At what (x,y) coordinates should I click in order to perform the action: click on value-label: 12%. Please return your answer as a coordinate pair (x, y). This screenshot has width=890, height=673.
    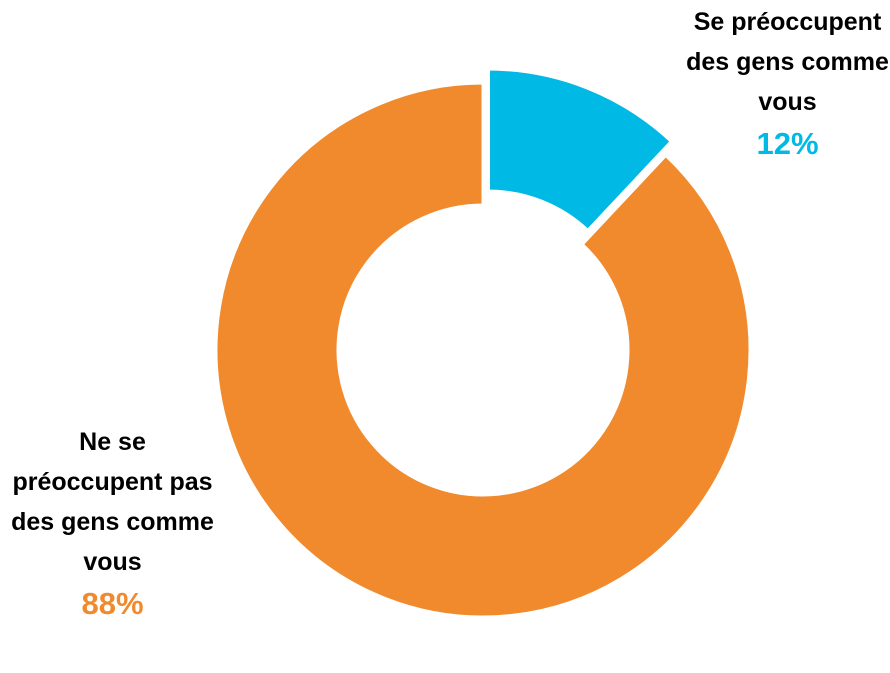
    Looking at the image, I should click on (787, 143).